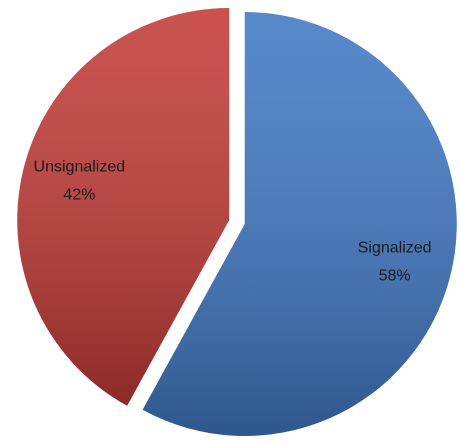 This screenshot has height=443, width=461. What do you see at coordinates (395, 276) in the screenshot?
I see `value-label: 58%` at bounding box center [395, 276].